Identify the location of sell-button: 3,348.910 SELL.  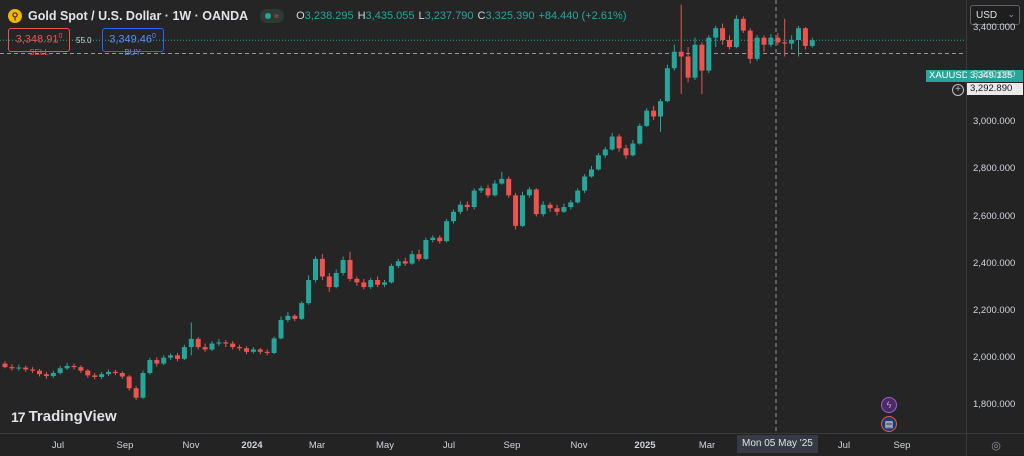
(39, 42).